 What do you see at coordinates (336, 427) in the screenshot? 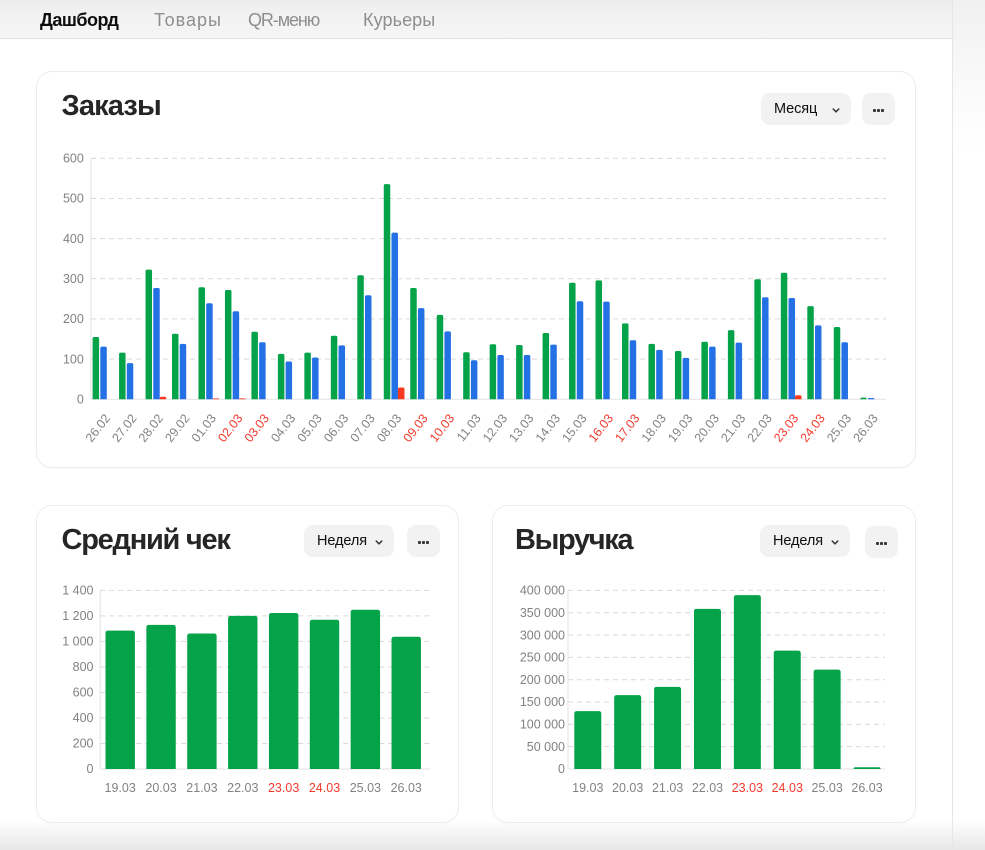
I see `svg-text: 06.03` at bounding box center [336, 427].